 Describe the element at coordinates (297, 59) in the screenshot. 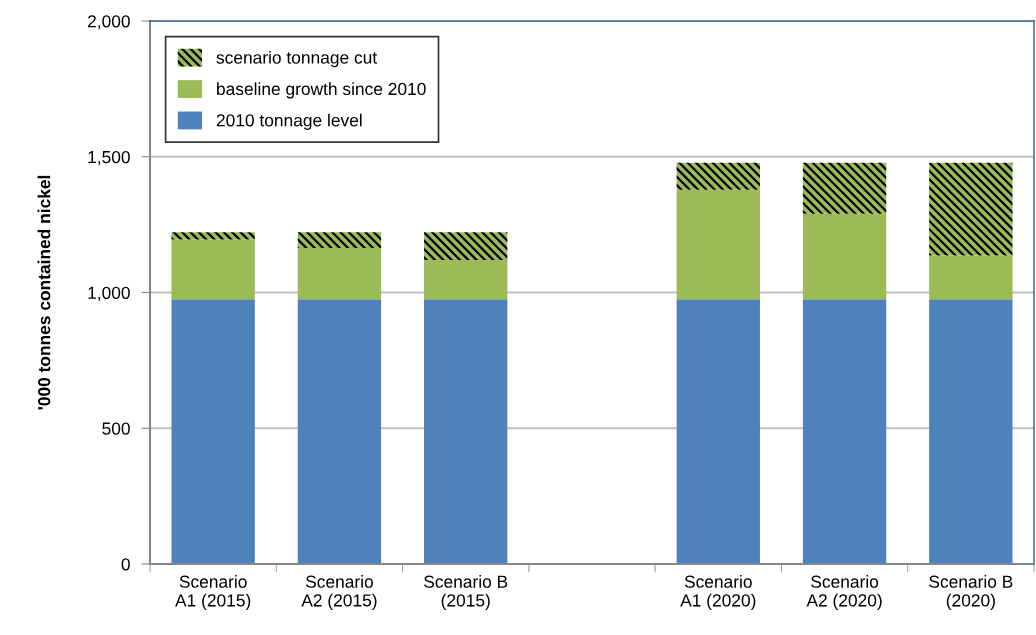

I see `legend-label: scenario tonnage cut` at that location.